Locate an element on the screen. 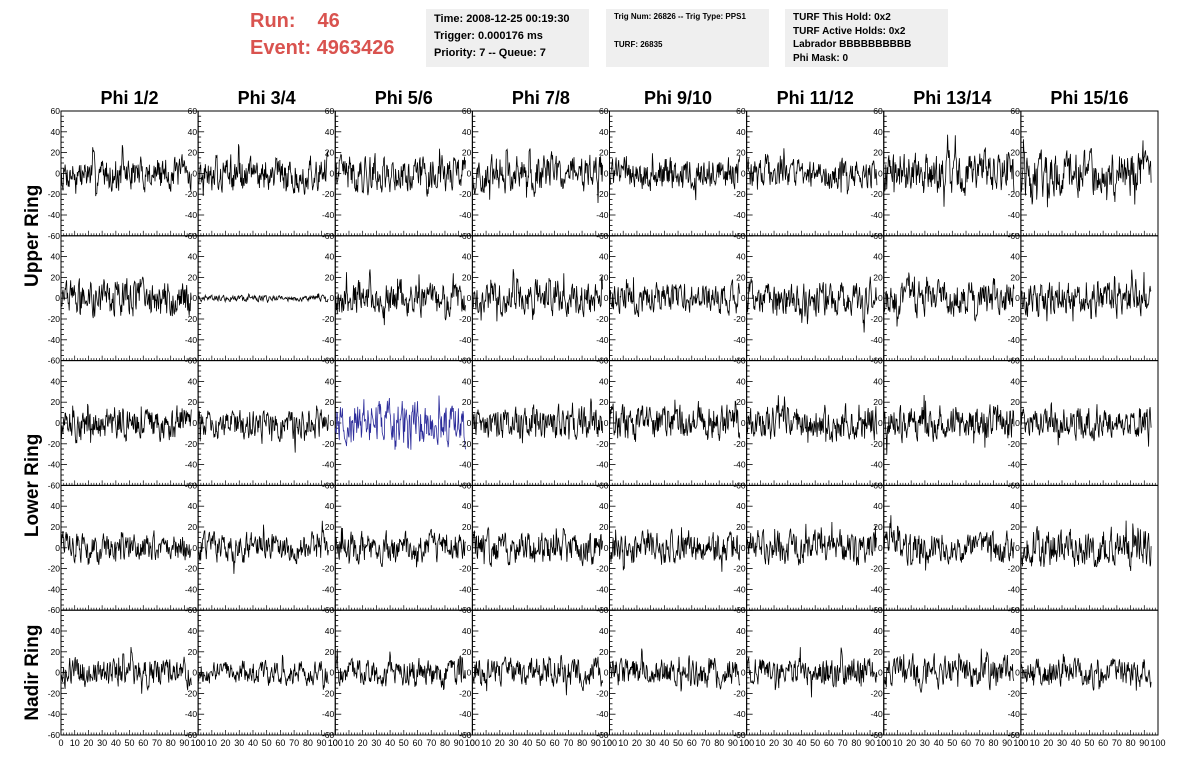  run-value: 46 is located at coordinates (328, 21).